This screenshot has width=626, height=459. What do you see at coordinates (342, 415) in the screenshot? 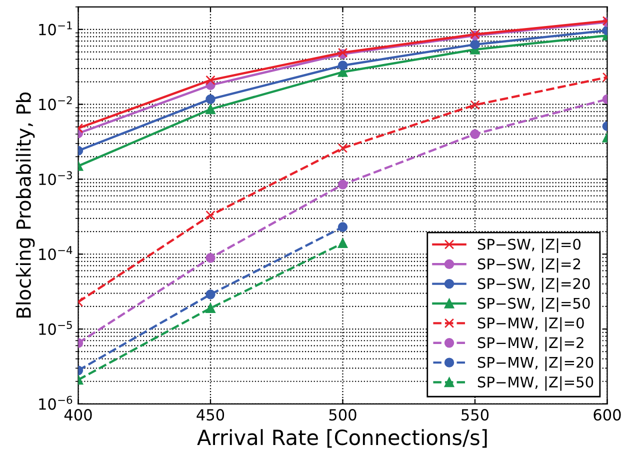
I see `x-tick-label: 500` at bounding box center [342, 415].